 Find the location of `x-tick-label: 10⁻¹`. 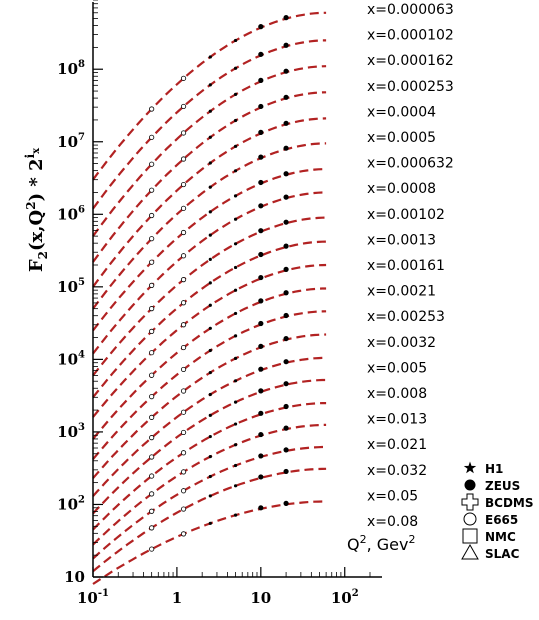

x-tick-label: 10⁻¹ is located at coordinates (93, 597).